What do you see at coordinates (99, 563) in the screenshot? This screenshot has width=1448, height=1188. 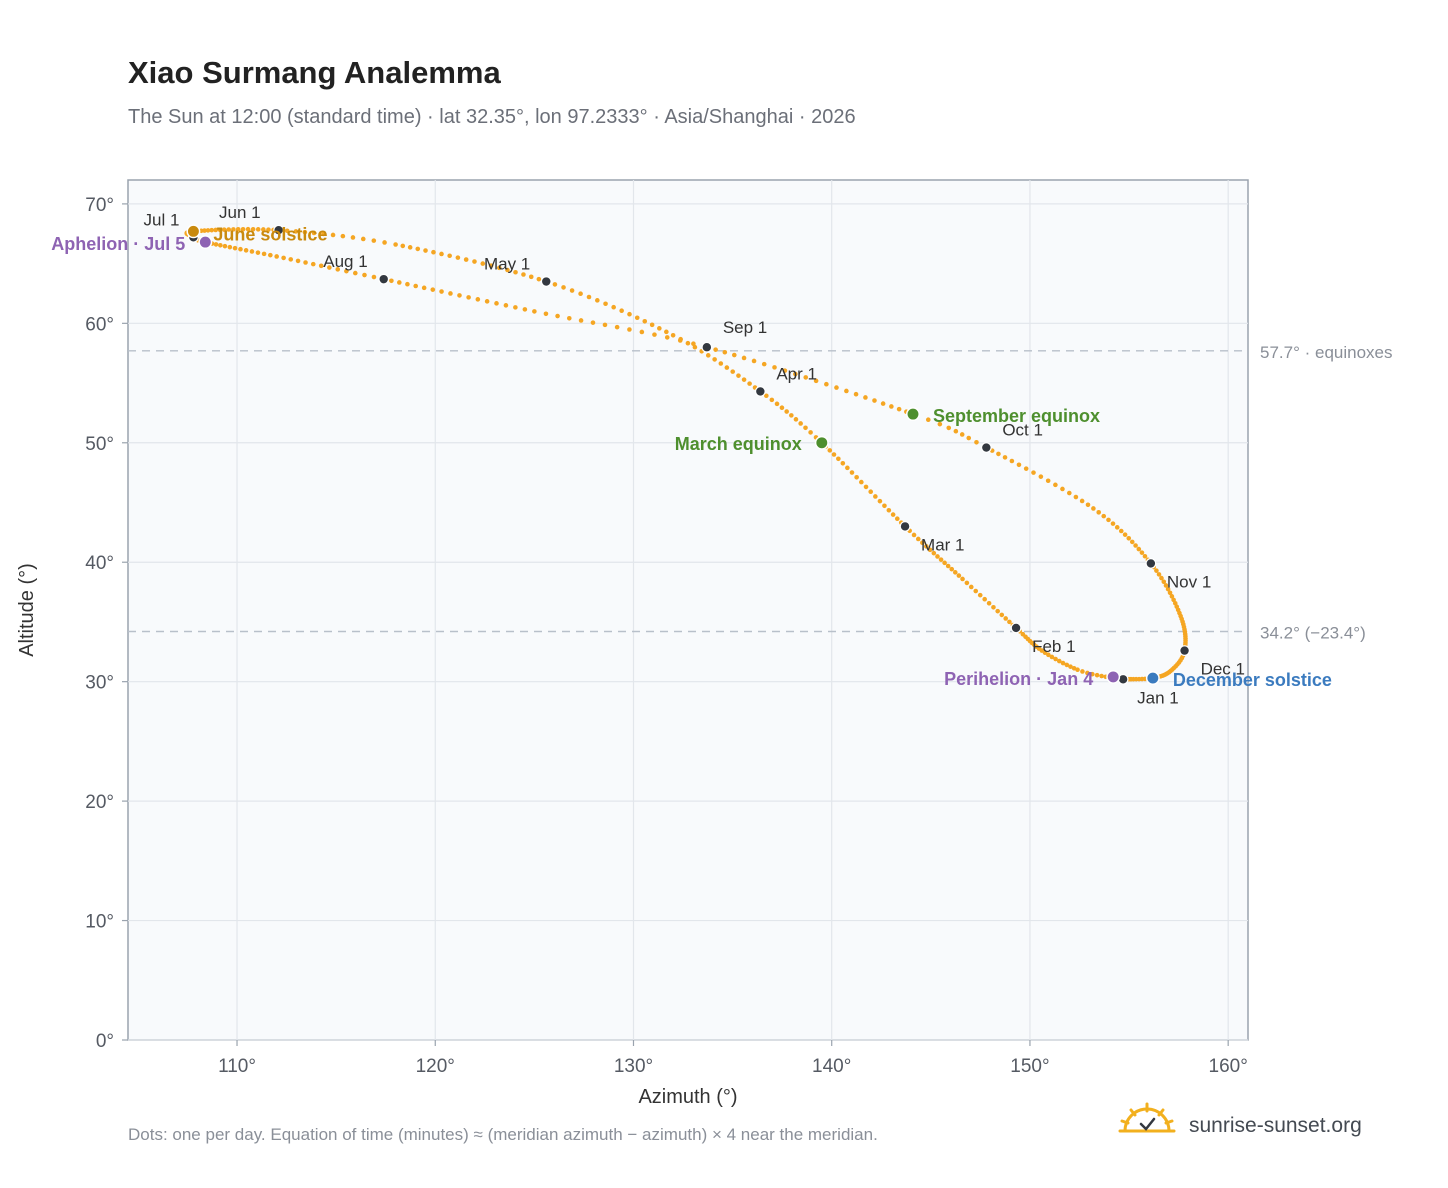 I see `y-tick-label: 40°` at bounding box center [99, 563].